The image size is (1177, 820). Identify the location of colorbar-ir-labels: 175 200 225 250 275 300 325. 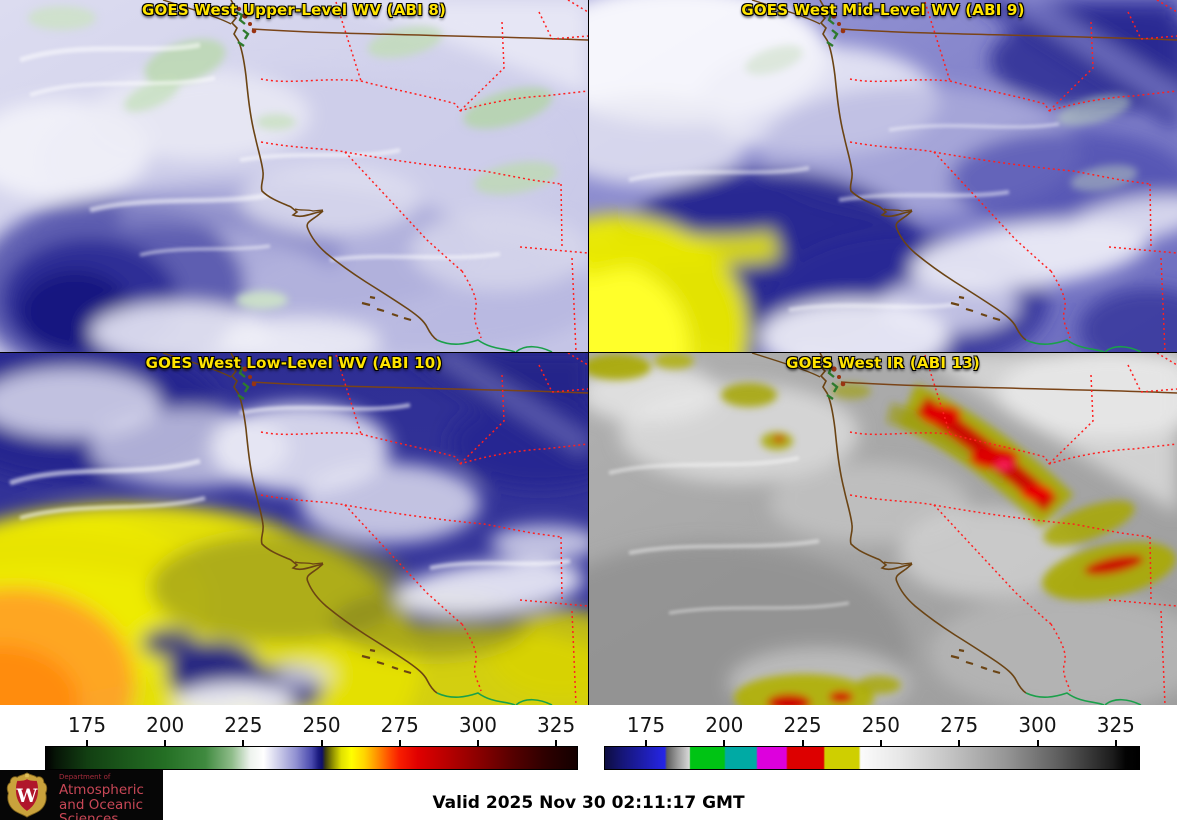
(872, 726).